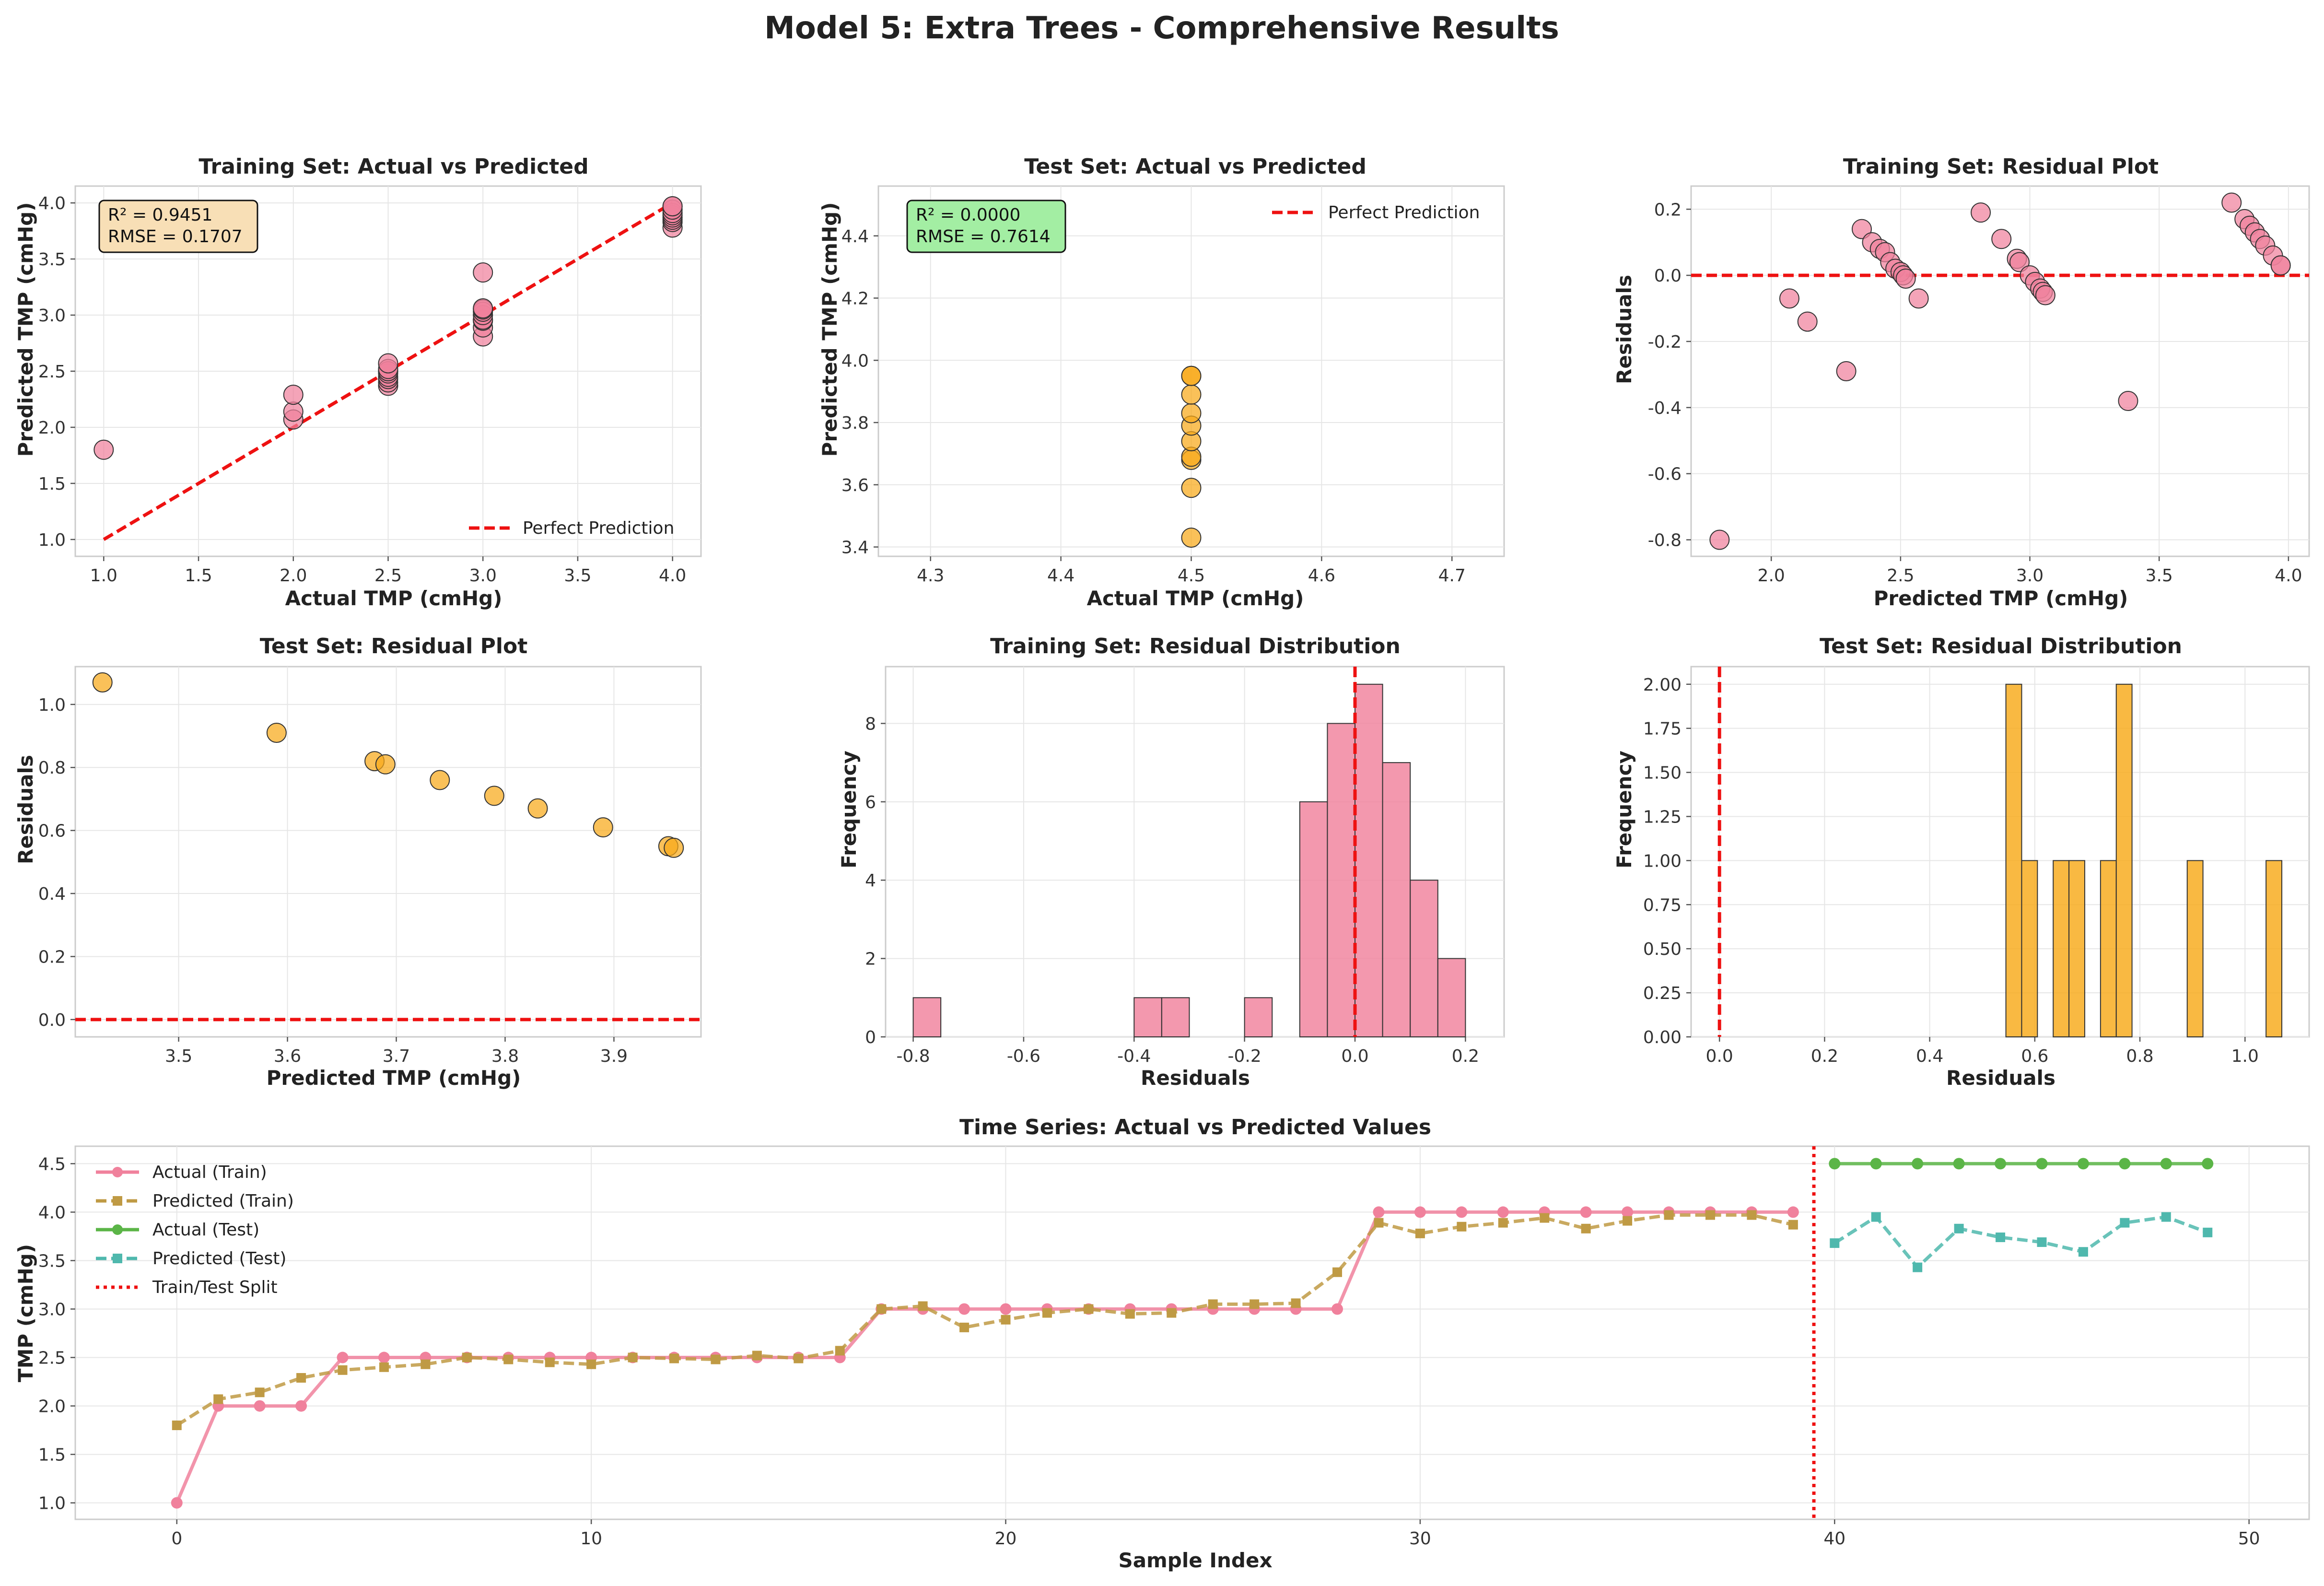 The height and width of the screenshot is (1586, 2324). Describe the element at coordinates (2159, 576) in the screenshot. I see `p3-xtick-label: 3.5` at that location.